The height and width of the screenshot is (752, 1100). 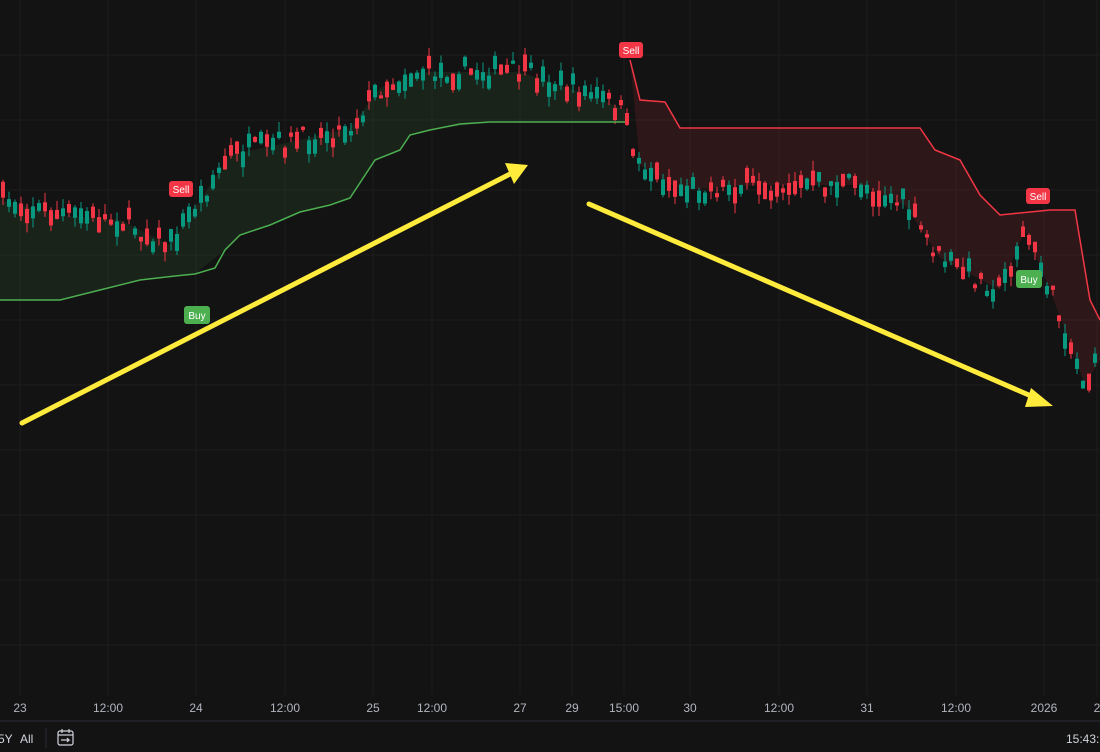 I want to click on x-tick-label: 2026, so click(x=1044, y=708).